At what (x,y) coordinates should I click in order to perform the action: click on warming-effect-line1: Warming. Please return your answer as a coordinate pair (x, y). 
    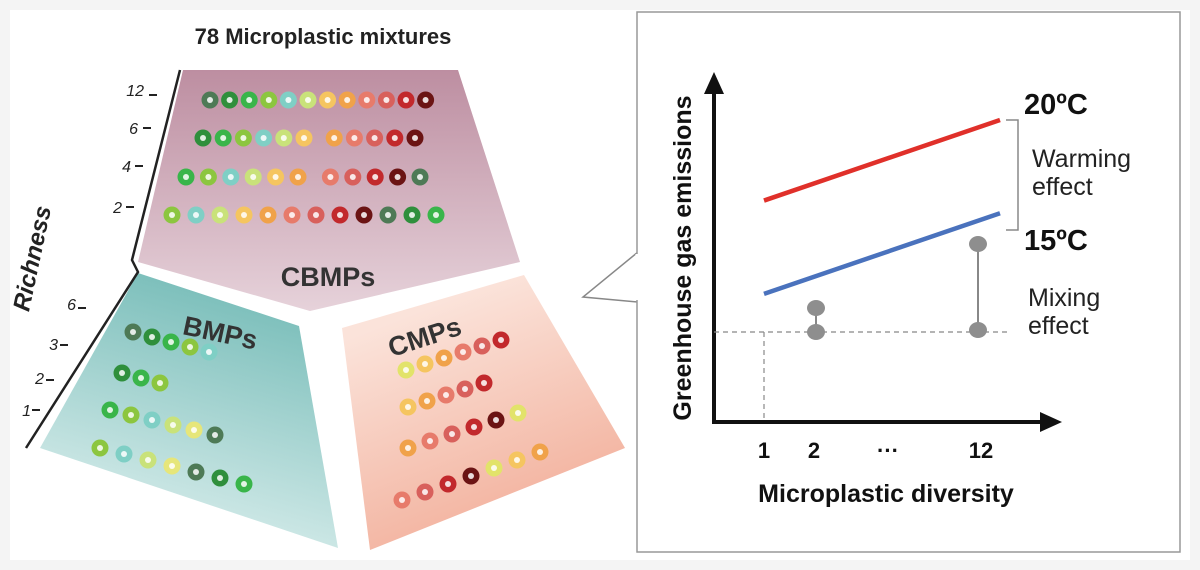
    Looking at the image, I should click on (1081, 159).